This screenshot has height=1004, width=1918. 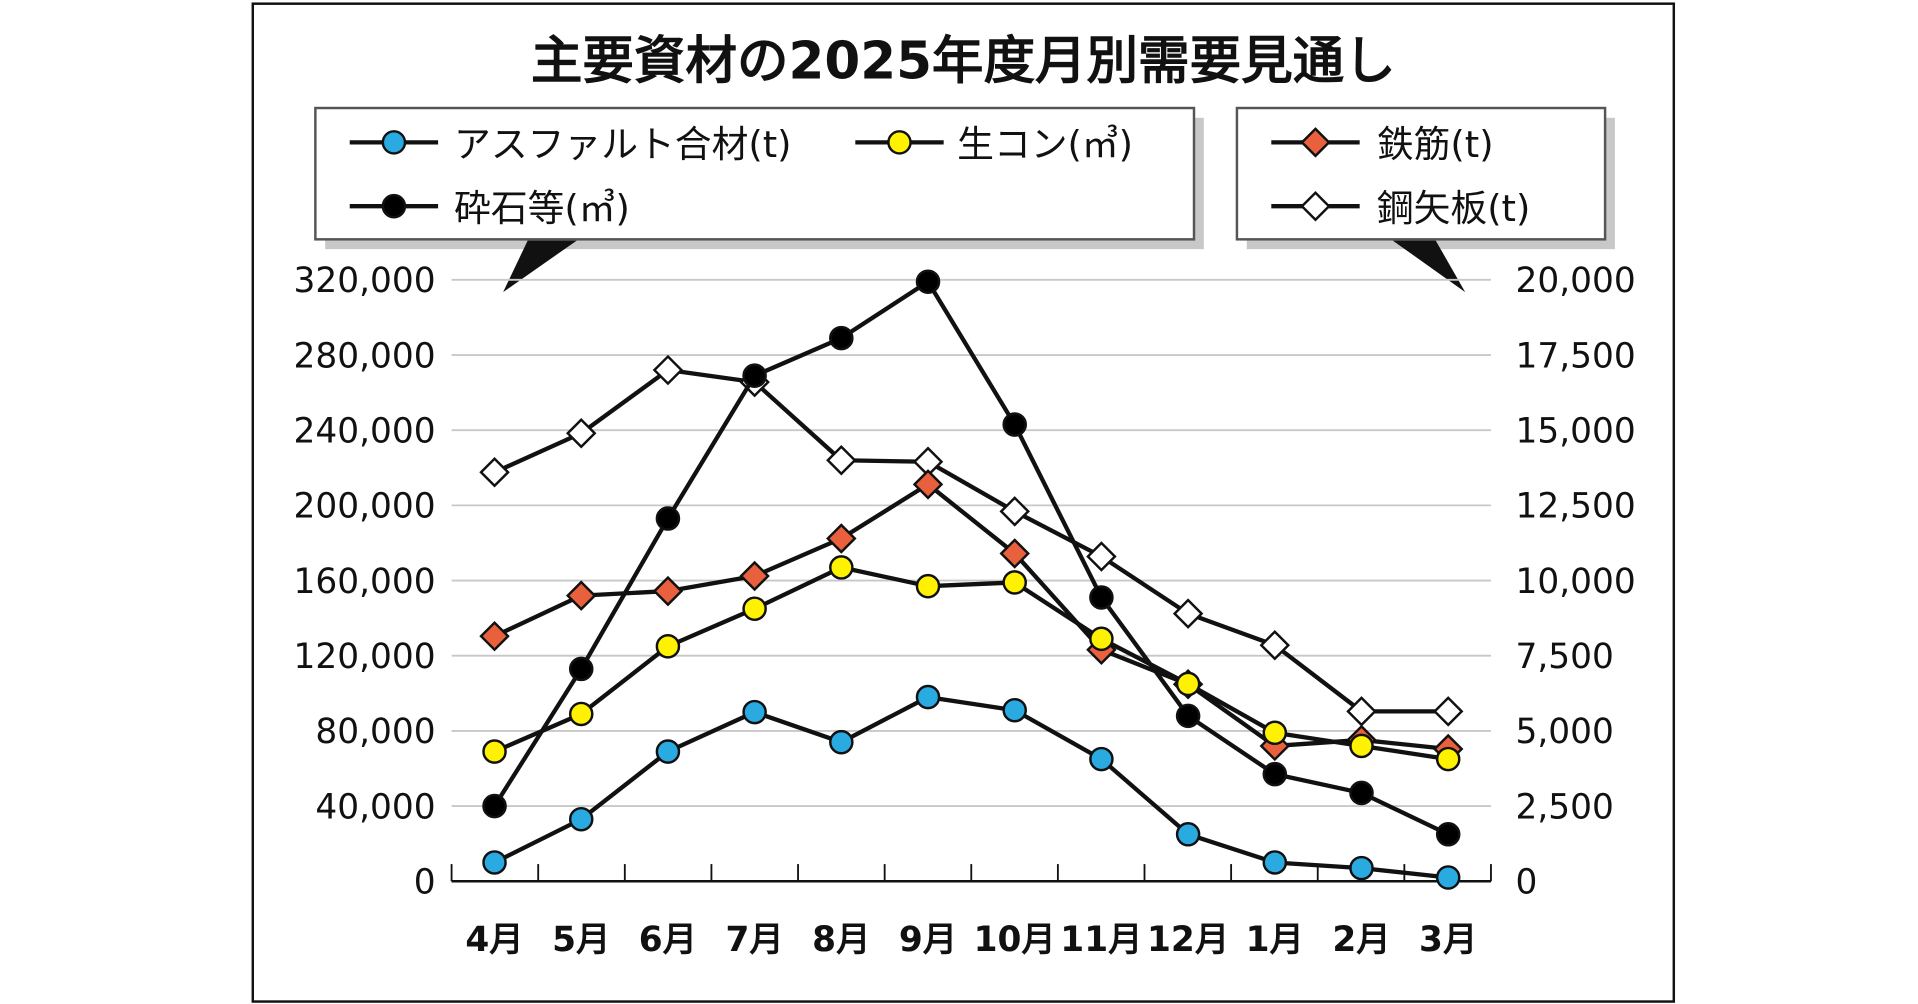 I want to click on y-right-tick-label: 17,500, so click(x=1576, y=356).